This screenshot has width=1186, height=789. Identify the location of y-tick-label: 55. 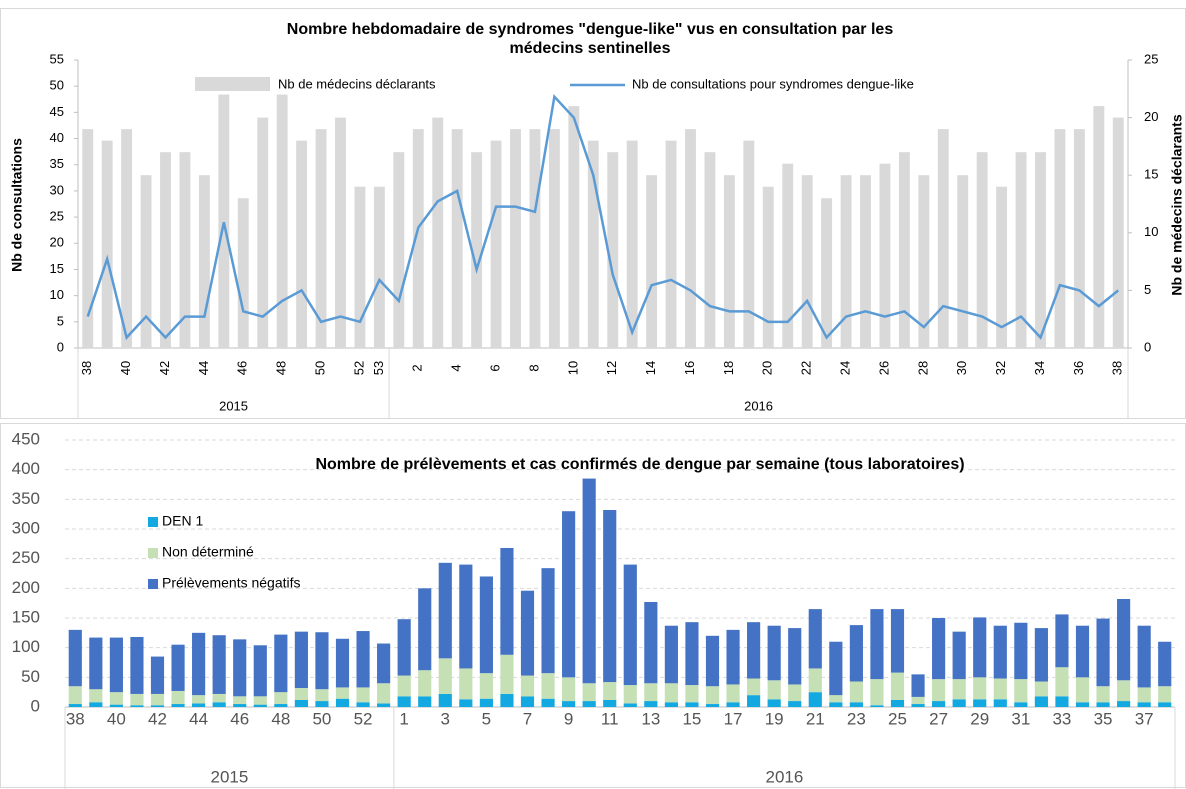
(57, 58).